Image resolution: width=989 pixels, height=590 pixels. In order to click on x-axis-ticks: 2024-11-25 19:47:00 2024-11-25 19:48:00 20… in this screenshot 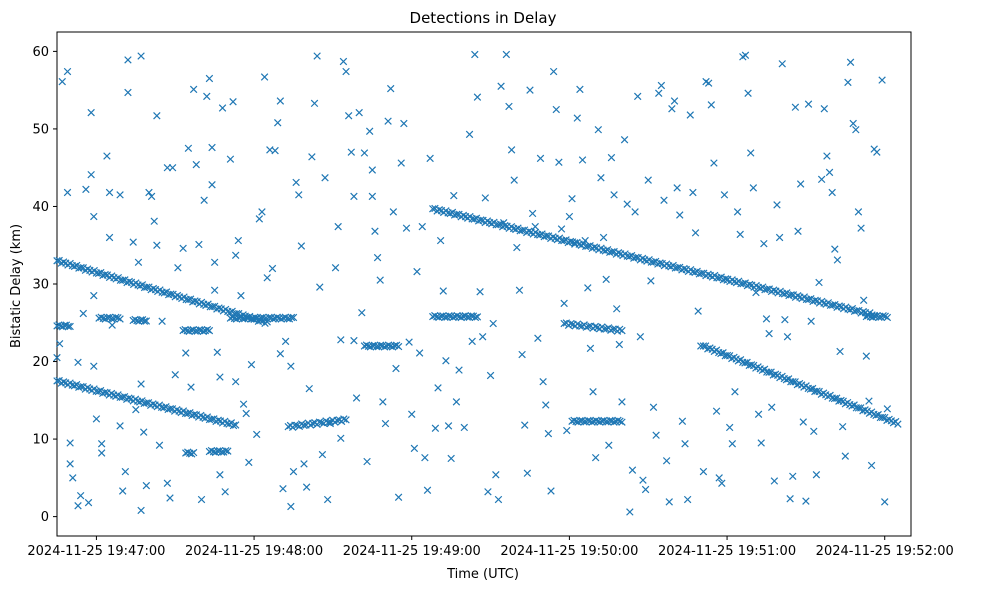, I will do `click(490, 547)`.